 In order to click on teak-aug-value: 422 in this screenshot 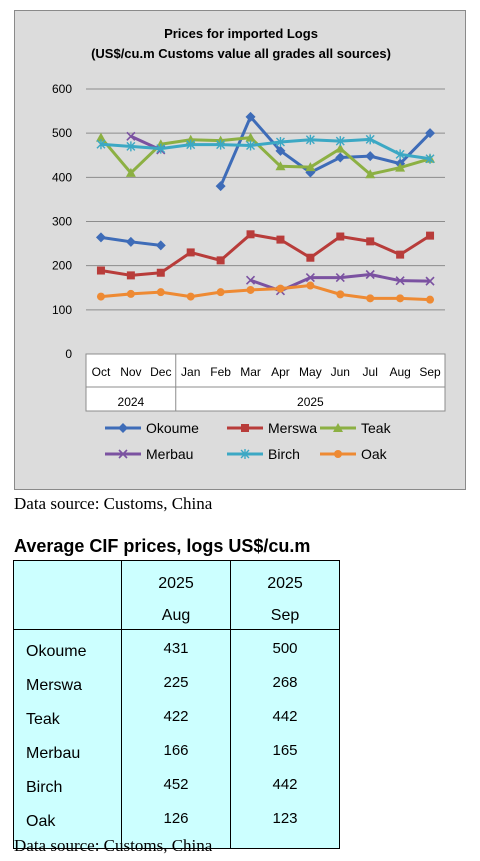, I will do `click(176, 716)`.